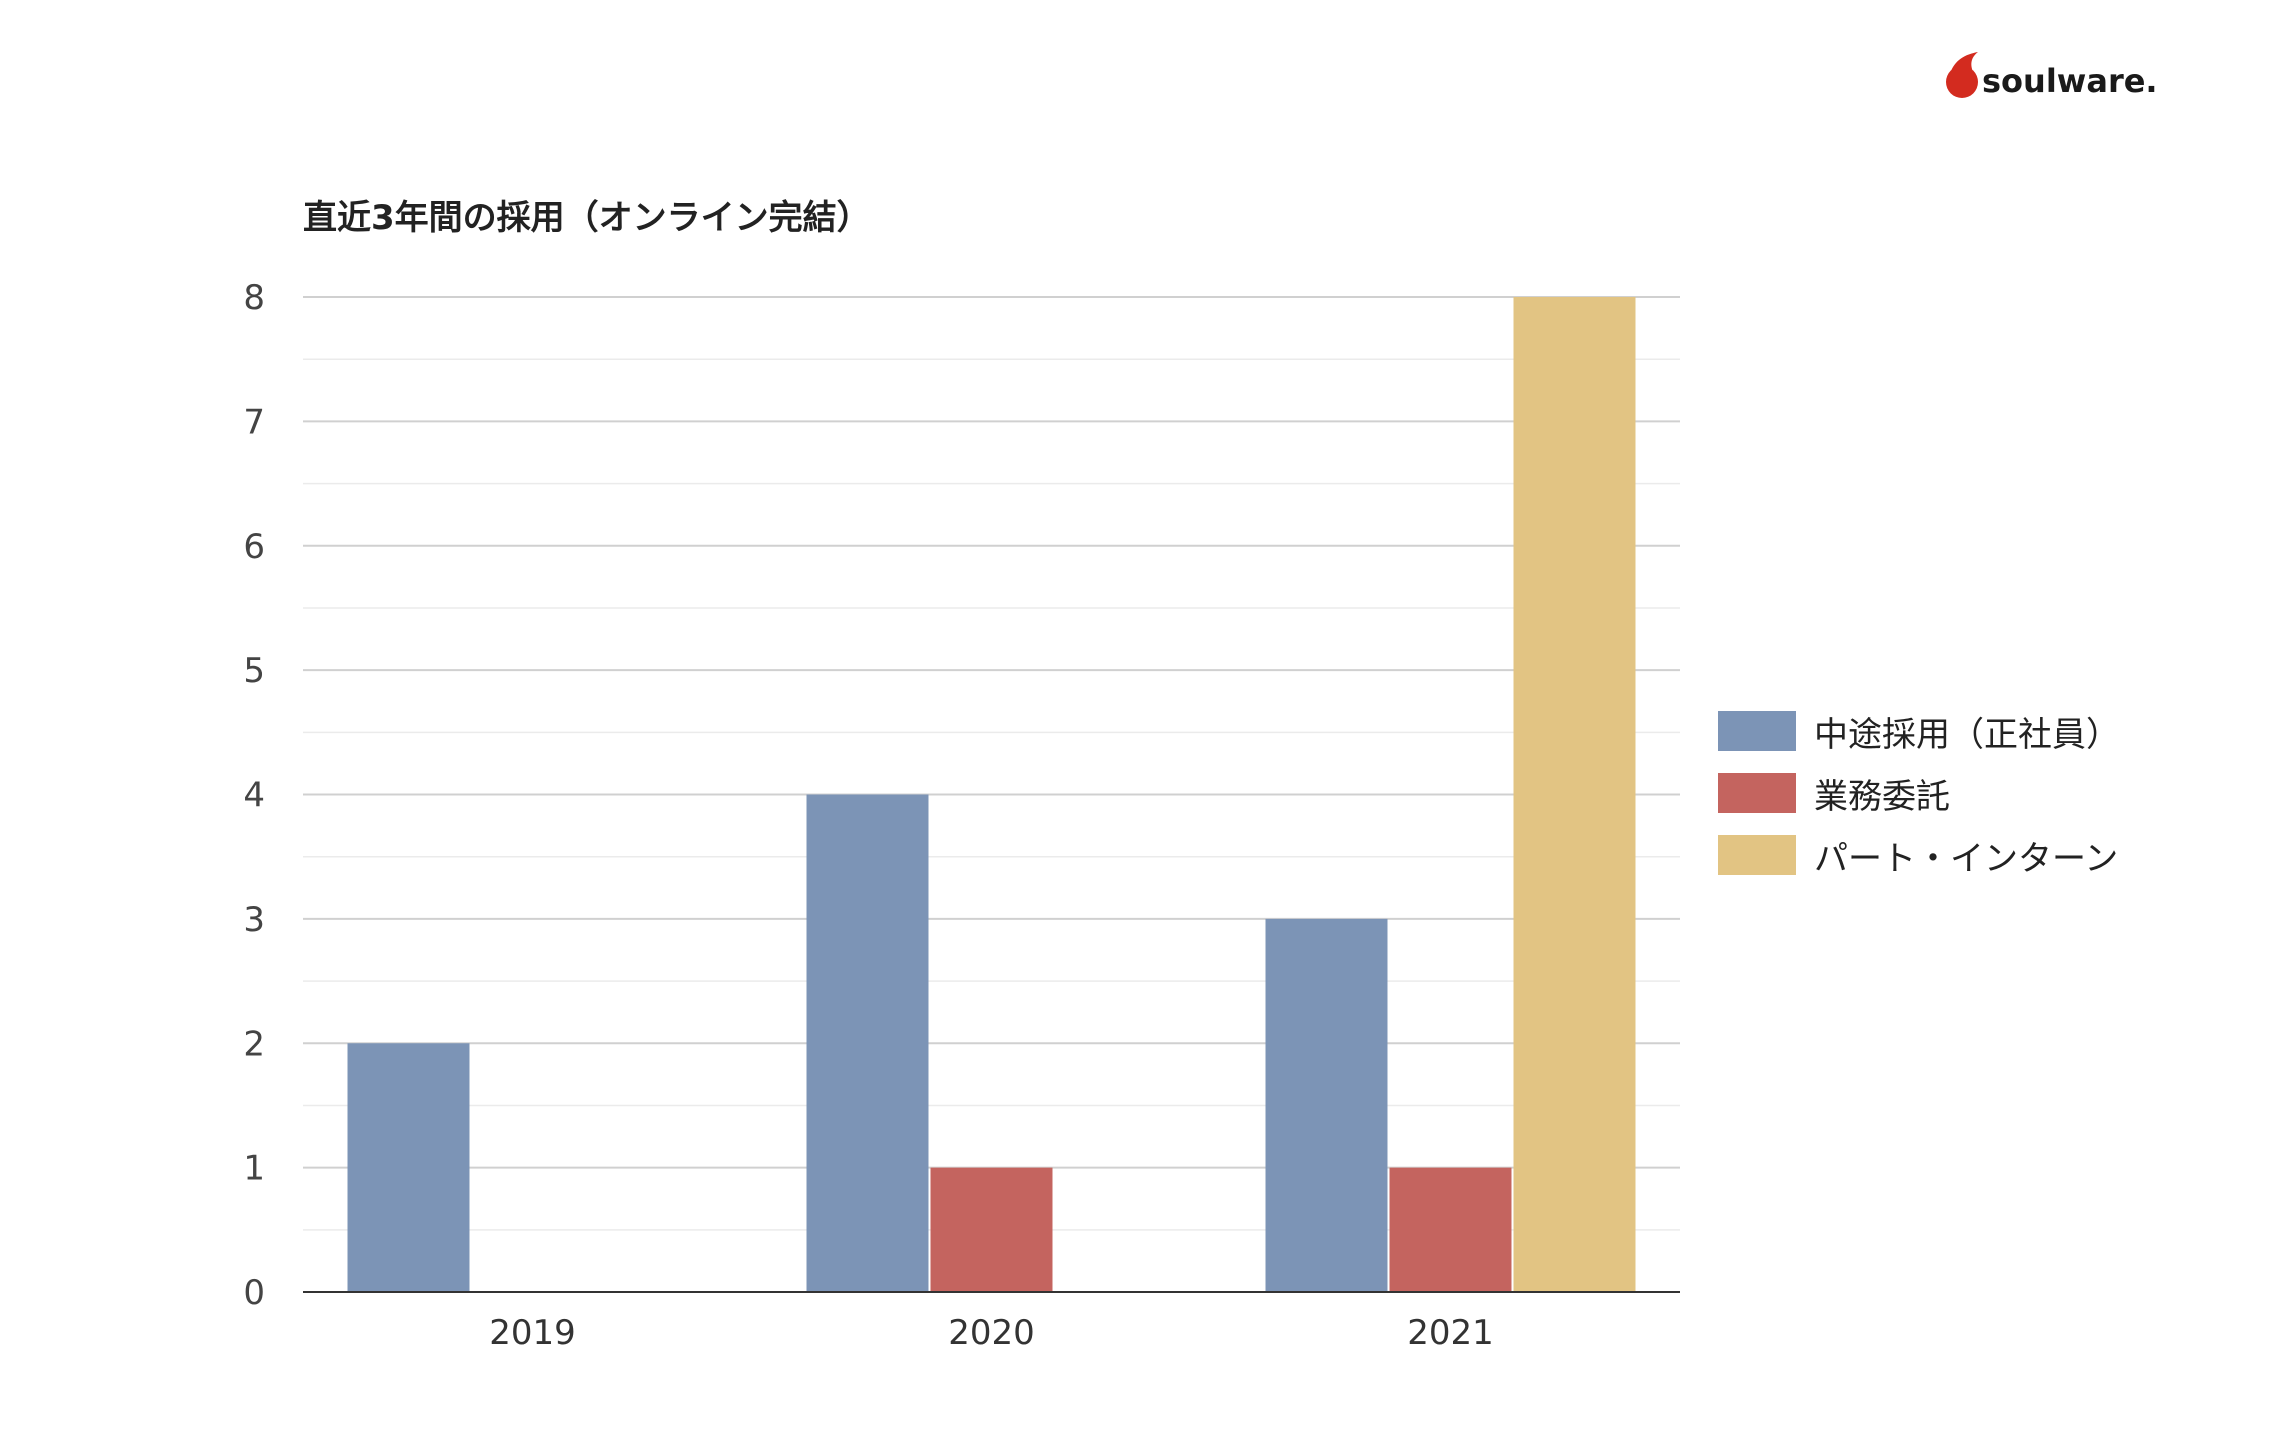 The width and height of the screenshot is (2292, 1438). What do you see at coordinates (1967, 734) in the screenshot?
I see `legend-label: 中途採用（正社員）` at bounding box center [1967, 734].